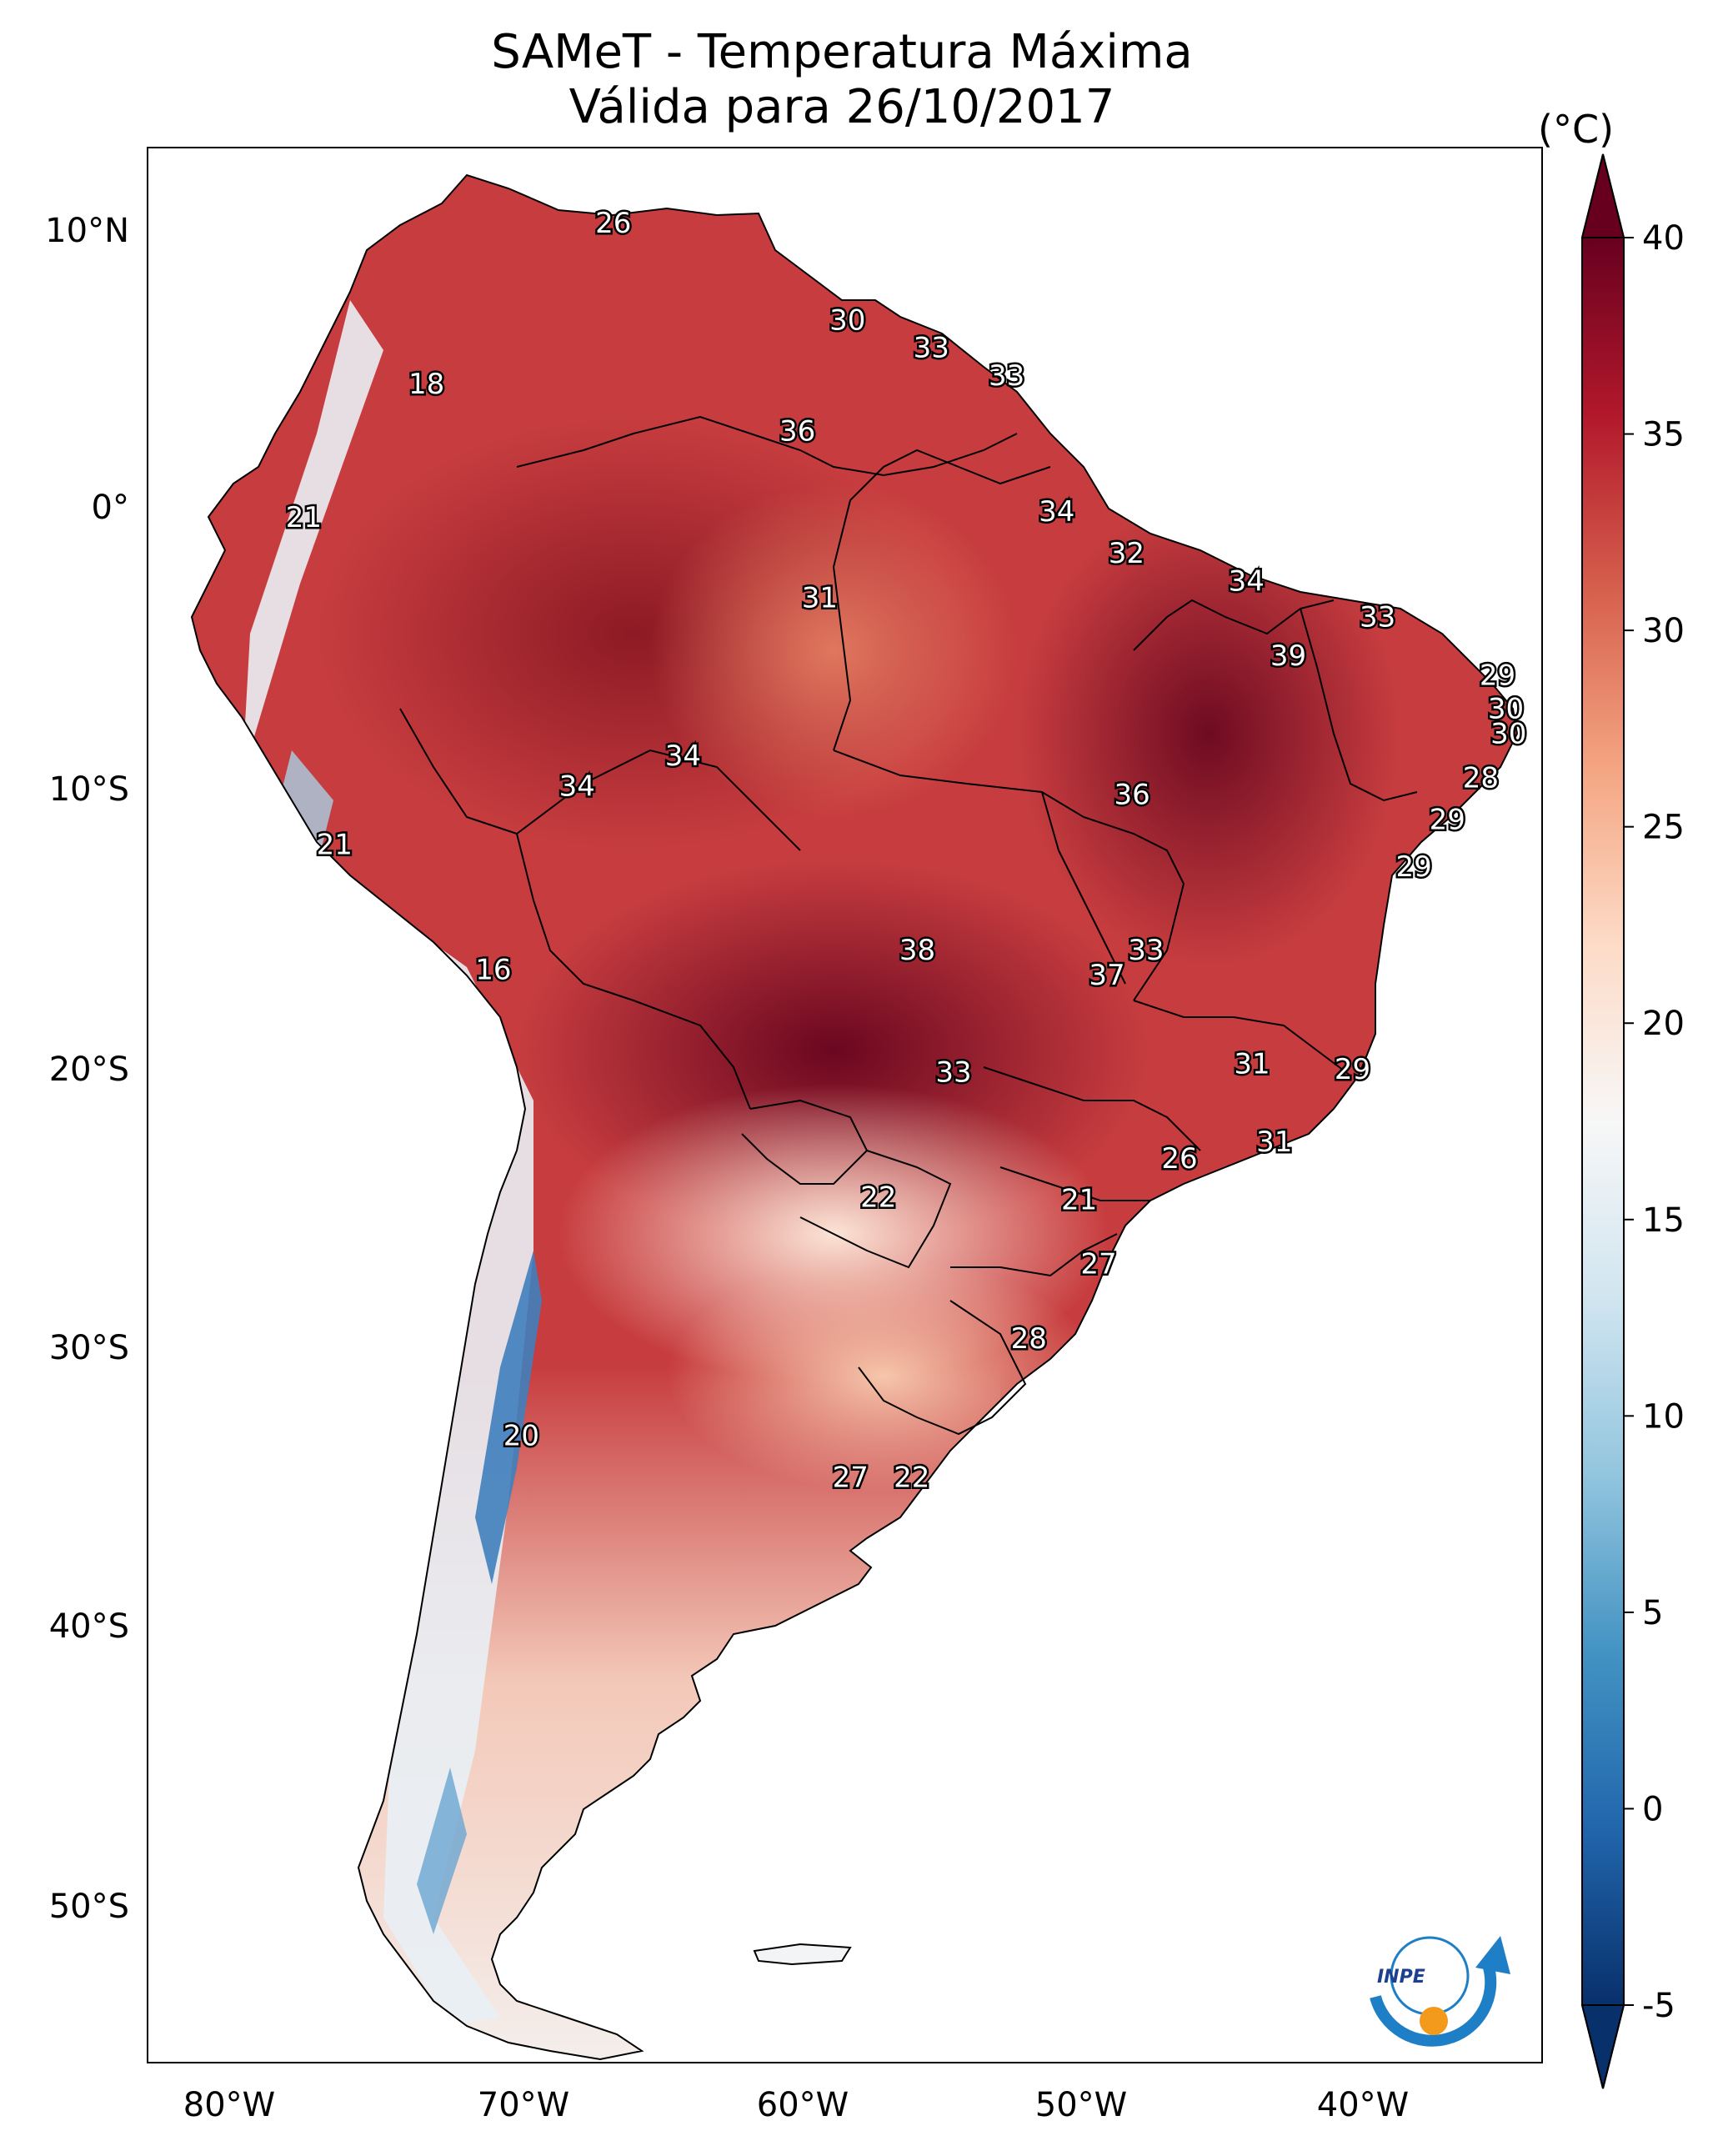 Image resolution: width=1723 pixels, height=2156 pixels. Describe the element at coordinates (1401, 1977) in the screenshot. I see `logo-text: INPE` at that location.